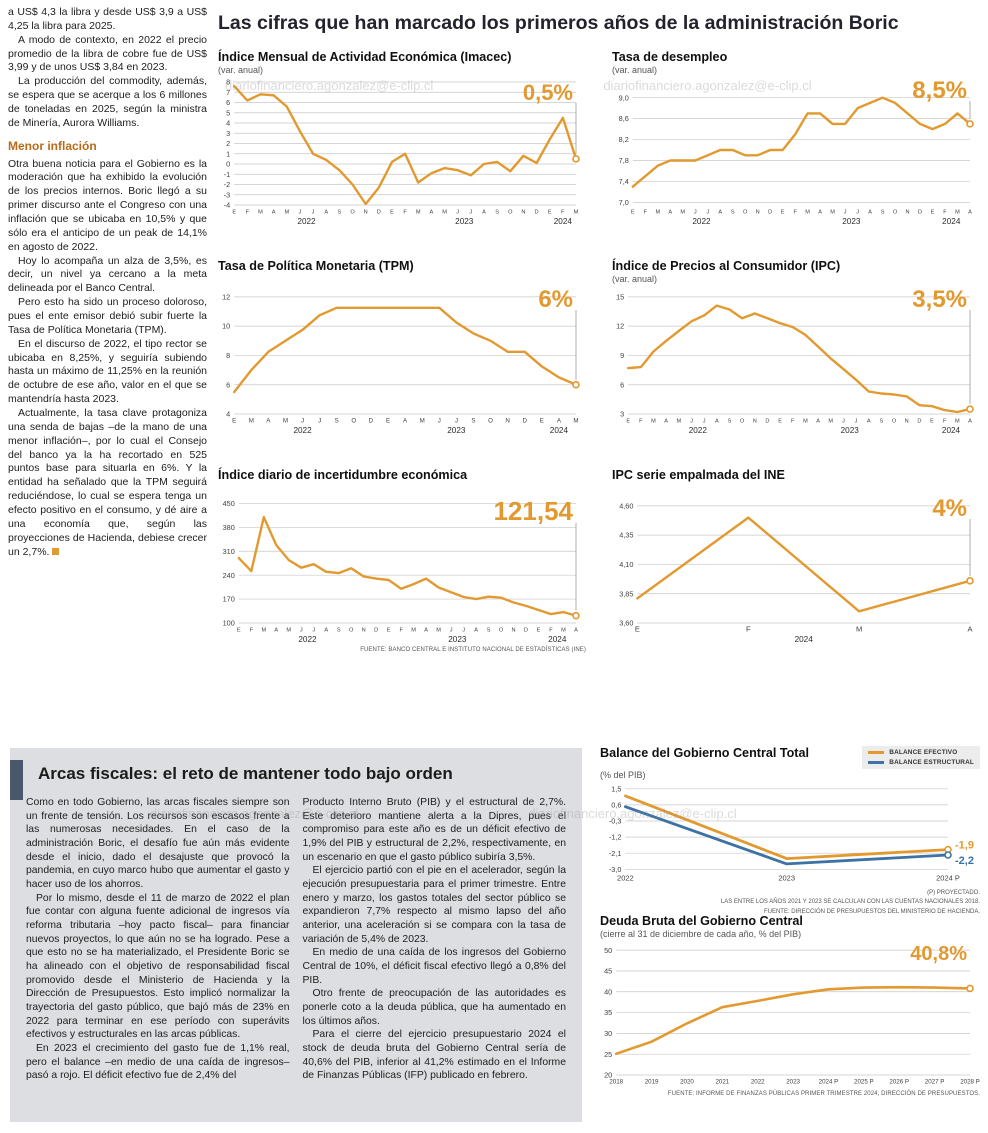 The width and height of the screenshot is (988, 1133). What do you see at coordinates (563, 221) in the screenshot?
I see `svg-text: 2024` at bounding box center [563, 221].